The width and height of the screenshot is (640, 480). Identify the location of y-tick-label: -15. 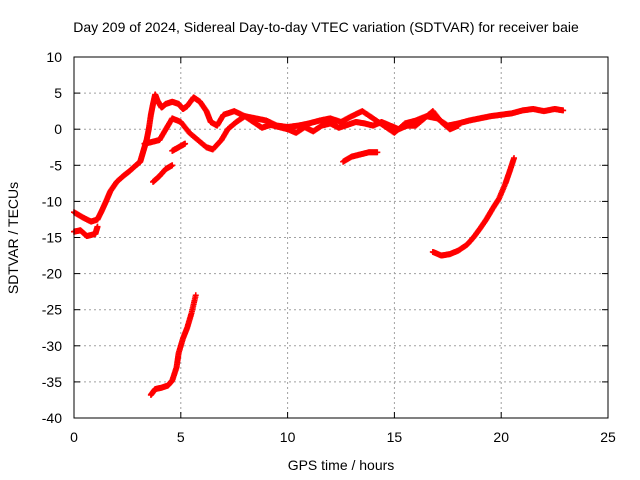
(52, 238).